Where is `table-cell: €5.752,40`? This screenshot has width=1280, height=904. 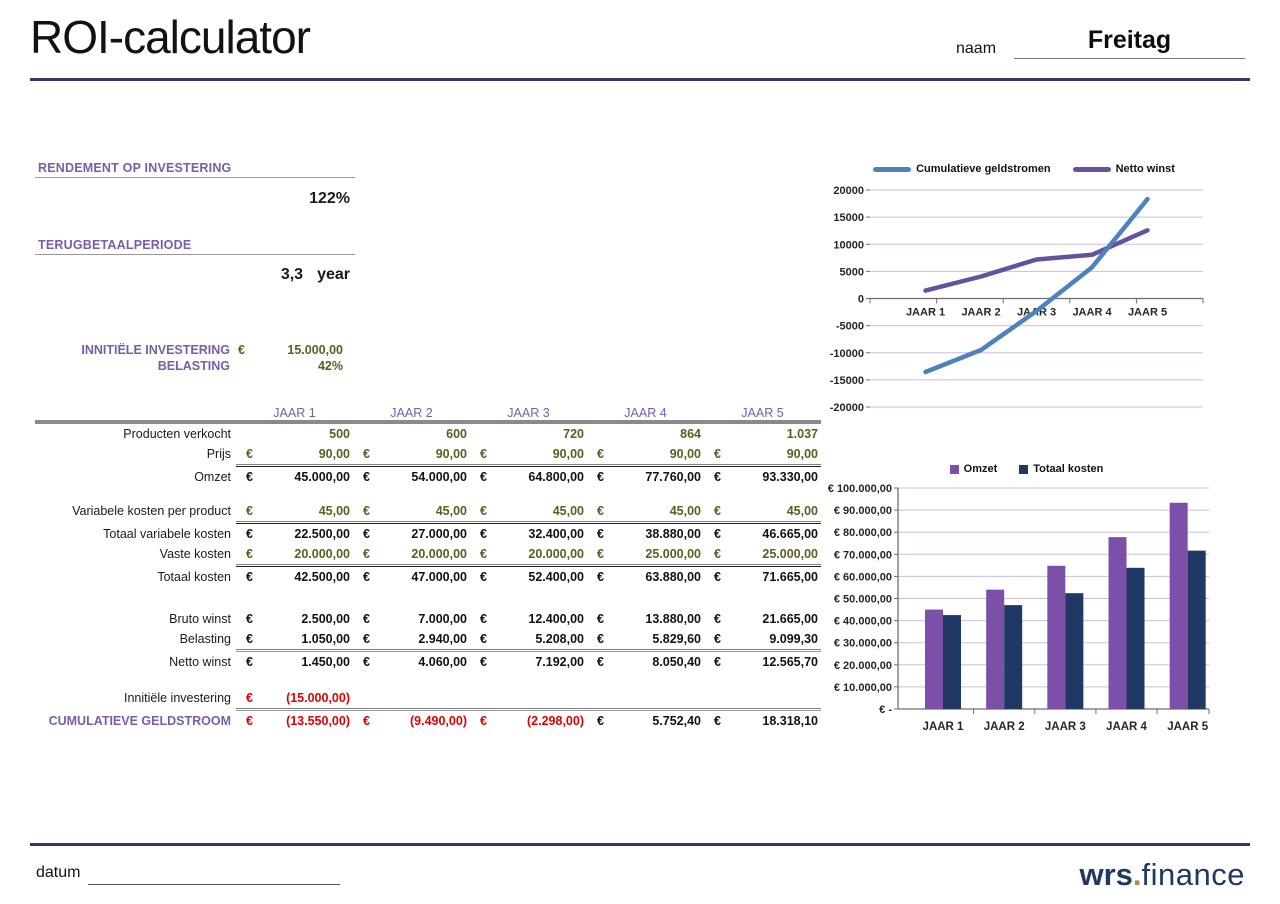
table-cell: €5.752,40 is located at coordinates (645, 721).